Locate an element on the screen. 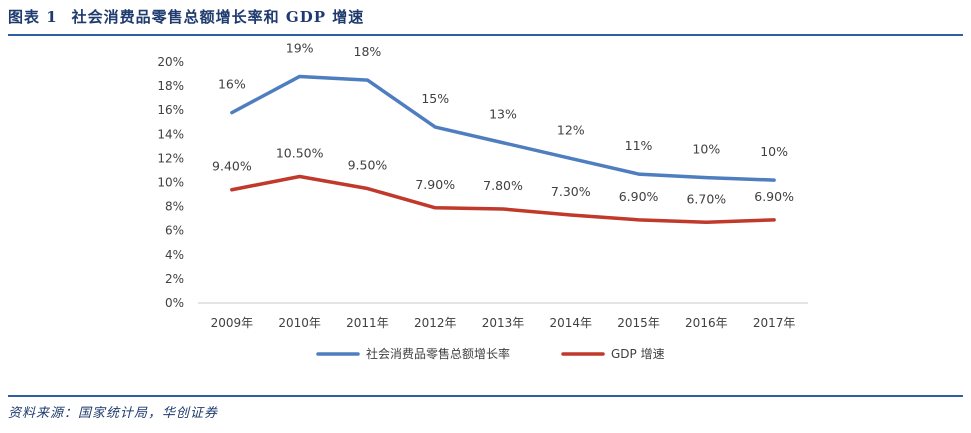 The image size is (971, 433). legend-label: 社会消费品零售总额增长率 is located at coordinates (438, 353).